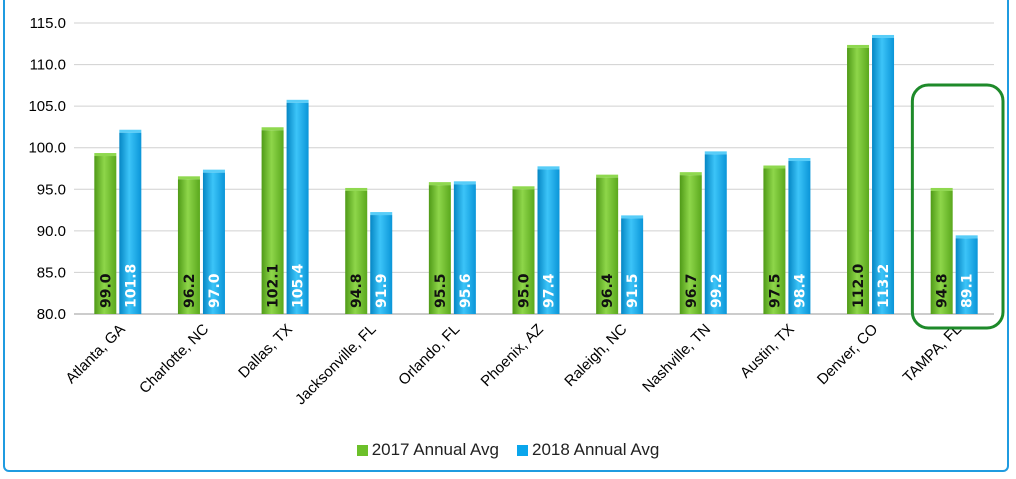  What do you see at coordinates (48, 23) in the screenshot?
I see `y-tick-label: 115.0` at bounding box center [48, 23].